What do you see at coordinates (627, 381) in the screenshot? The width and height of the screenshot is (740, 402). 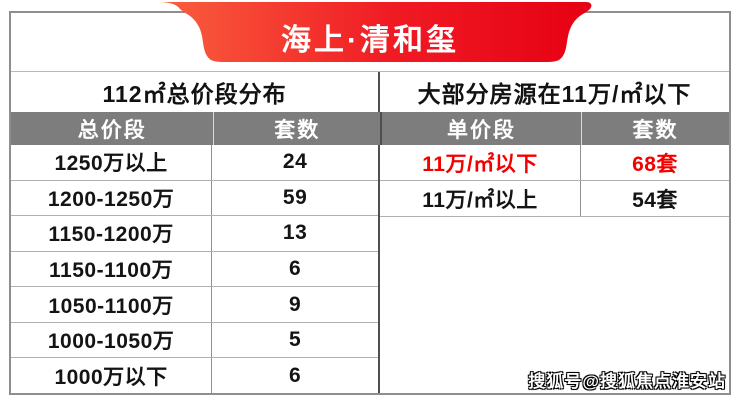 I see `watermark-text: 搜狐号@搜狐焦点淮安站` at bounding box center [627, 381].